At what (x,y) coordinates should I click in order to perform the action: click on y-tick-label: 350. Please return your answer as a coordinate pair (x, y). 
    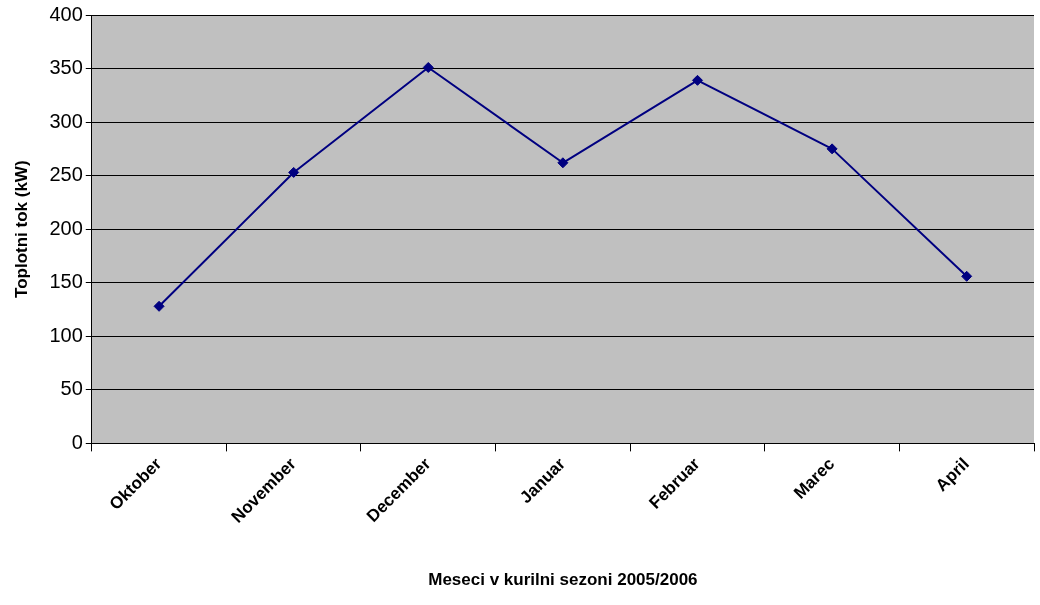
    Looking at the image, I should click on (66, 67).